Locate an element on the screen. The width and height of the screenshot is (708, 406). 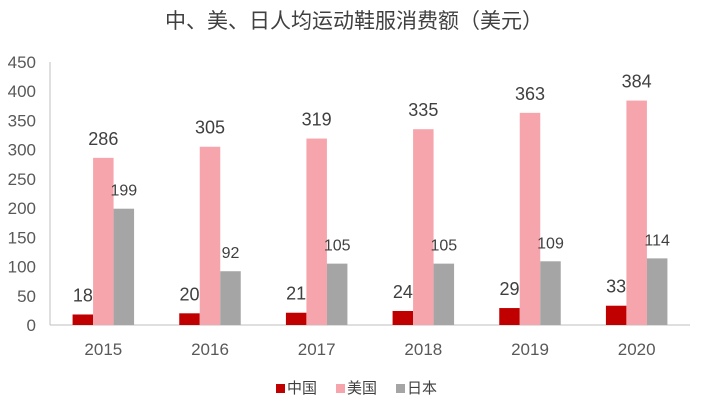
y-tick-label: 400 is located at coordinates (22, 91).